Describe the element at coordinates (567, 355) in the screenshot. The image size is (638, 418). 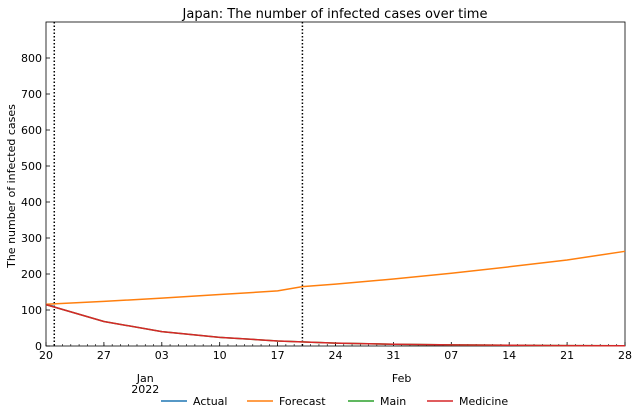
I see `x-tick-label: 21` at that location.